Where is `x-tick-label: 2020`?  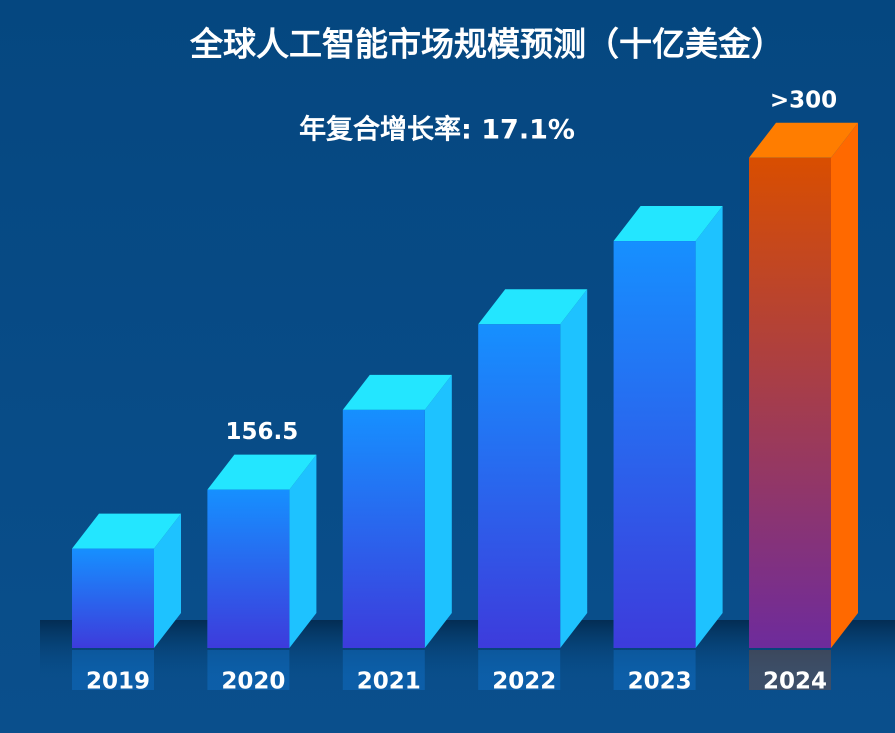
x-tick-label: 2020 is located at coordinates (253, 682).